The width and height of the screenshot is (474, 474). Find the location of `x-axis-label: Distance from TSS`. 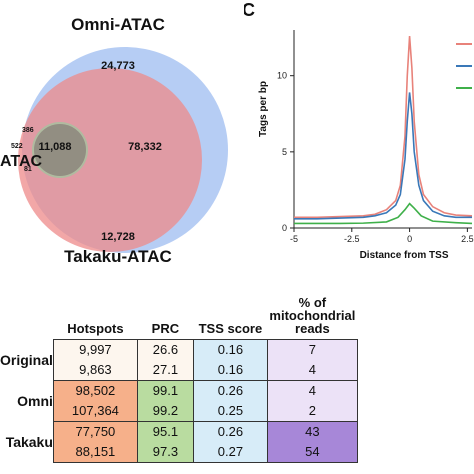

x-axis-label: Distance from TSS is located at coordinates (404, 255).